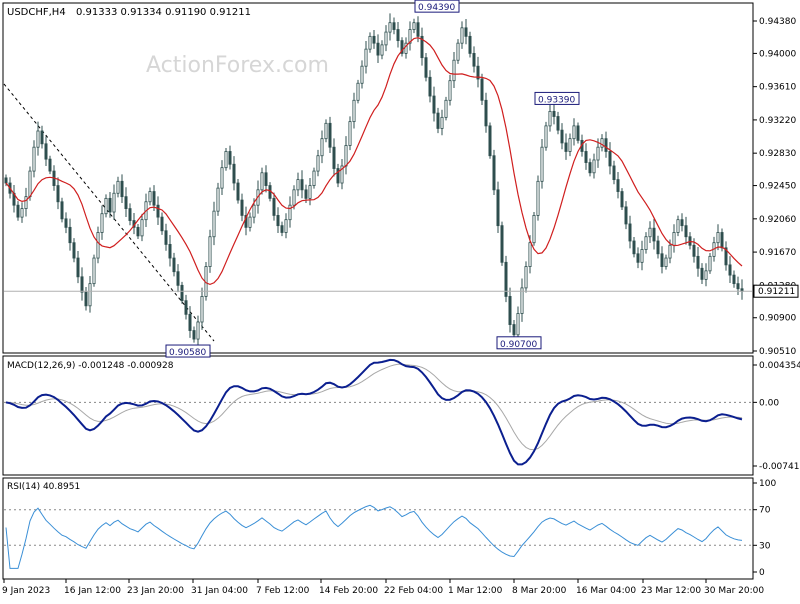  What do you see at coordinates (283, 591) in the screenshot?
I see `x-tick-label: 7 Feb 12:00` at bounding box center [283, 591].